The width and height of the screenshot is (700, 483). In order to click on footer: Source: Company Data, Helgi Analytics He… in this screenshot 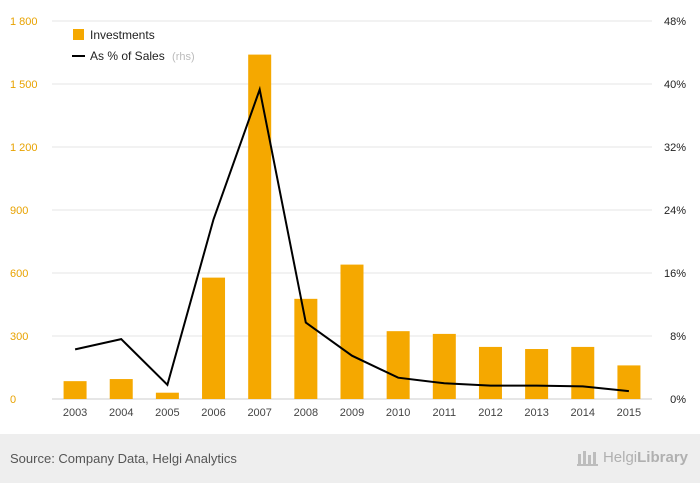, I will do `click(350, 458)`.